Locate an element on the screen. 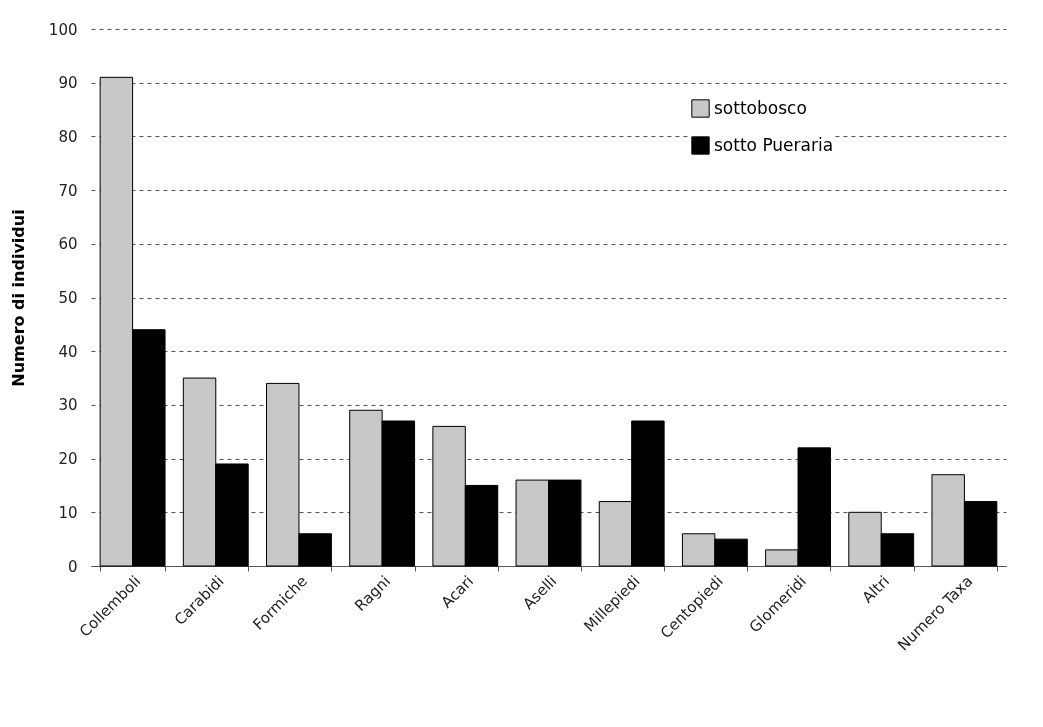 The height and width of the screenshot is (727, 1043). y-tick-label: 60 is located at coordinates (68, 244).